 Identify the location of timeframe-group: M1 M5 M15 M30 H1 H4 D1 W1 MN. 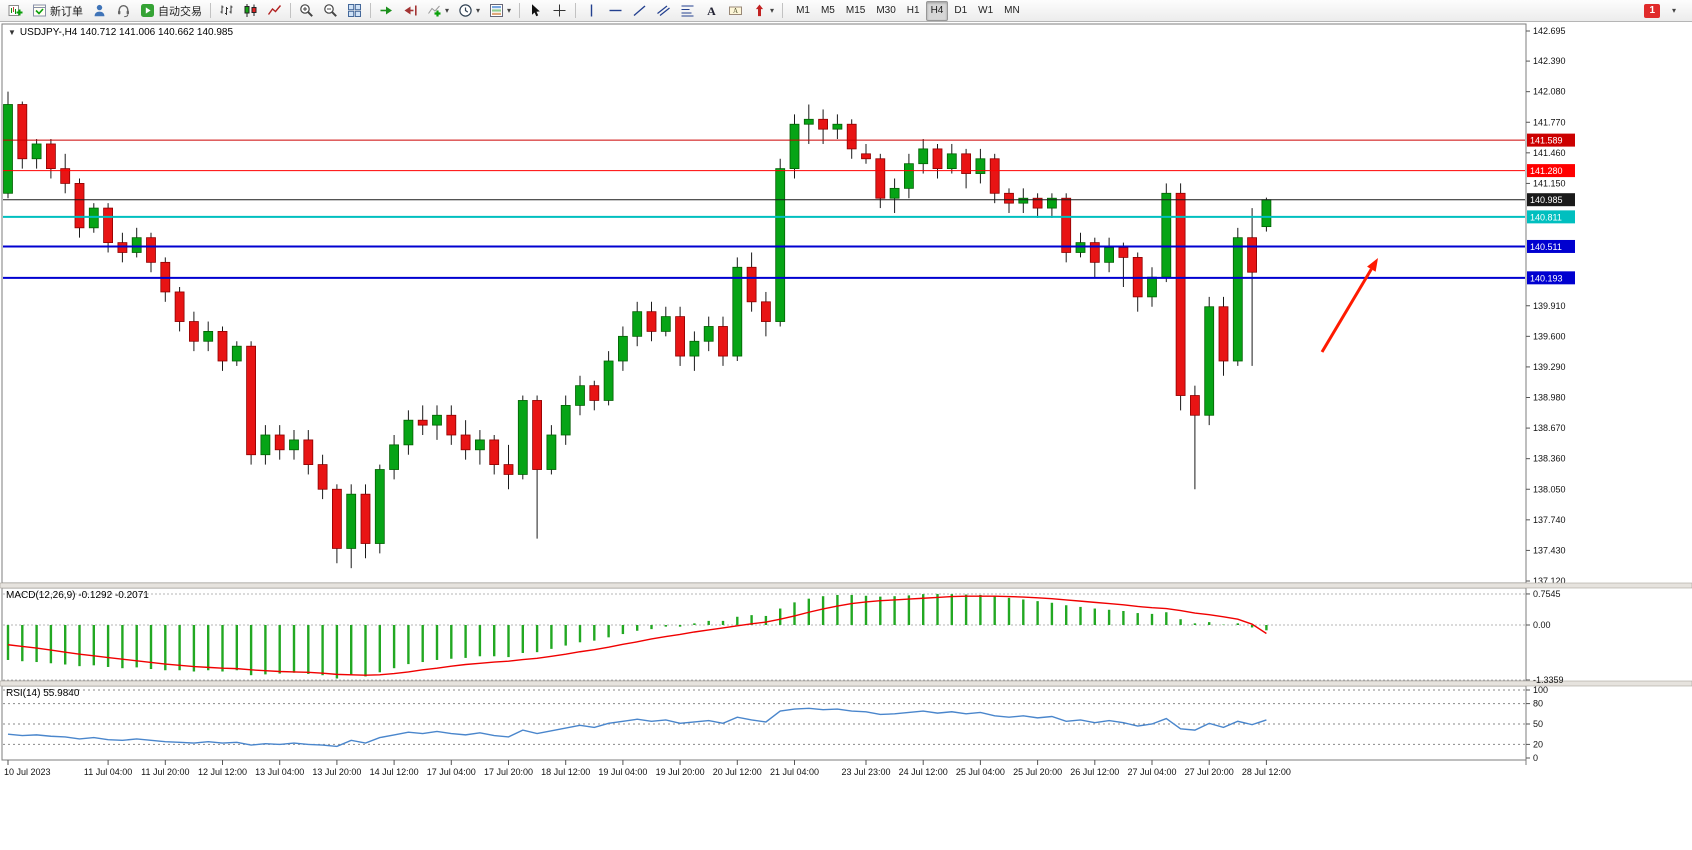
(908, 10).